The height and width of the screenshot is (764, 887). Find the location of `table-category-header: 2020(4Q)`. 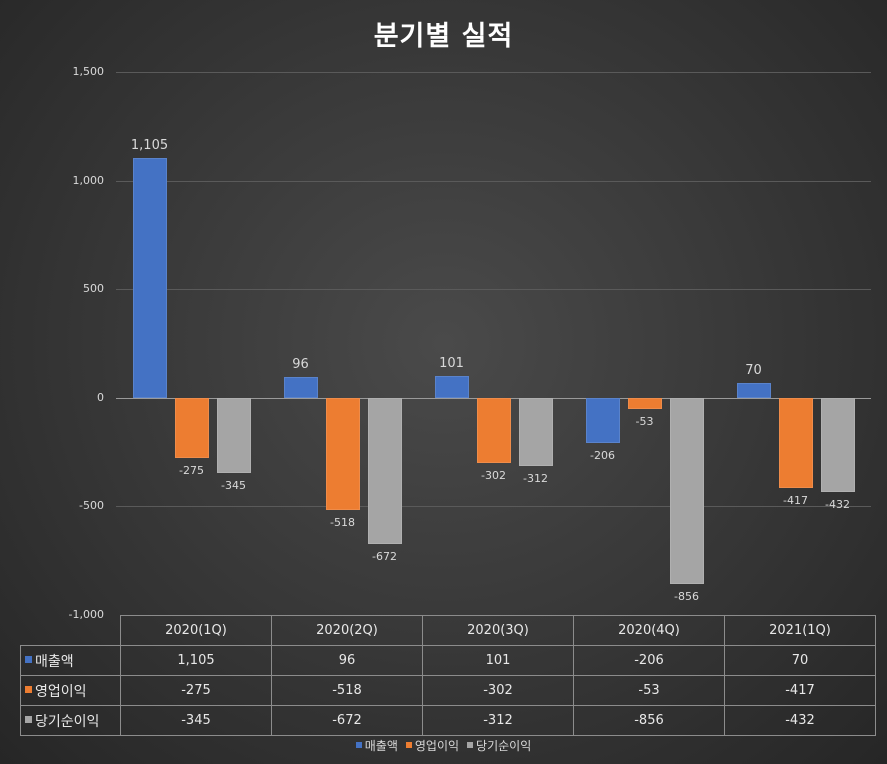

table-category-header: 2020(4Q) is located at coordinates (649, 630).